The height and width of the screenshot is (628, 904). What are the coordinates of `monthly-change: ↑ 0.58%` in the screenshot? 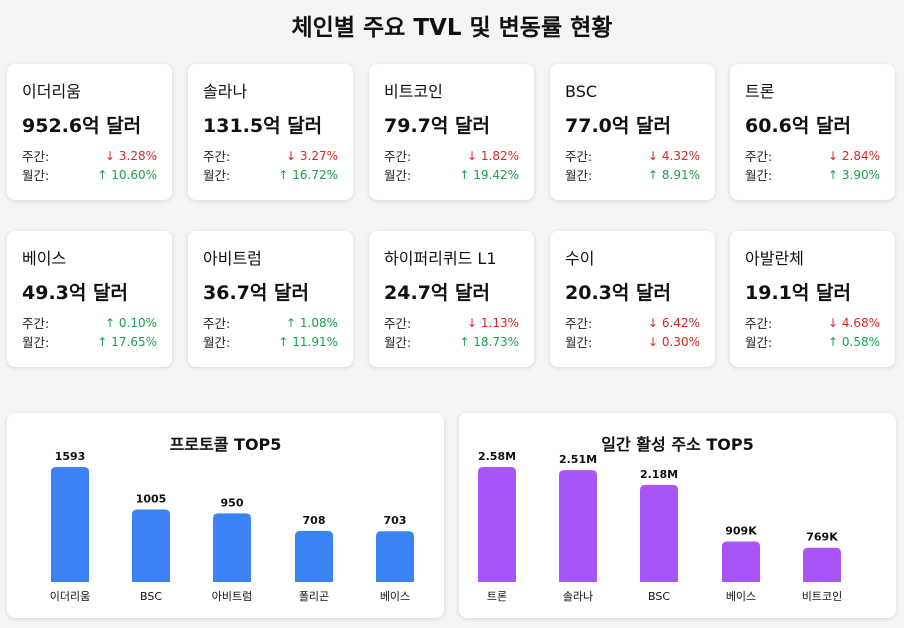 It's located at (854, 342).